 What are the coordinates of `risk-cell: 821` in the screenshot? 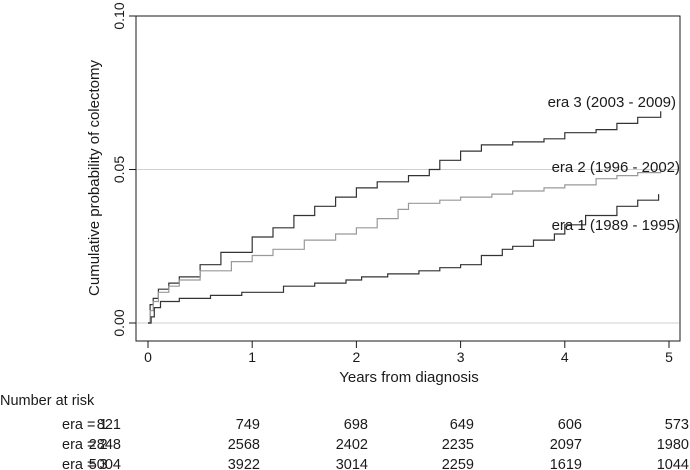 It's located at (109, 425).